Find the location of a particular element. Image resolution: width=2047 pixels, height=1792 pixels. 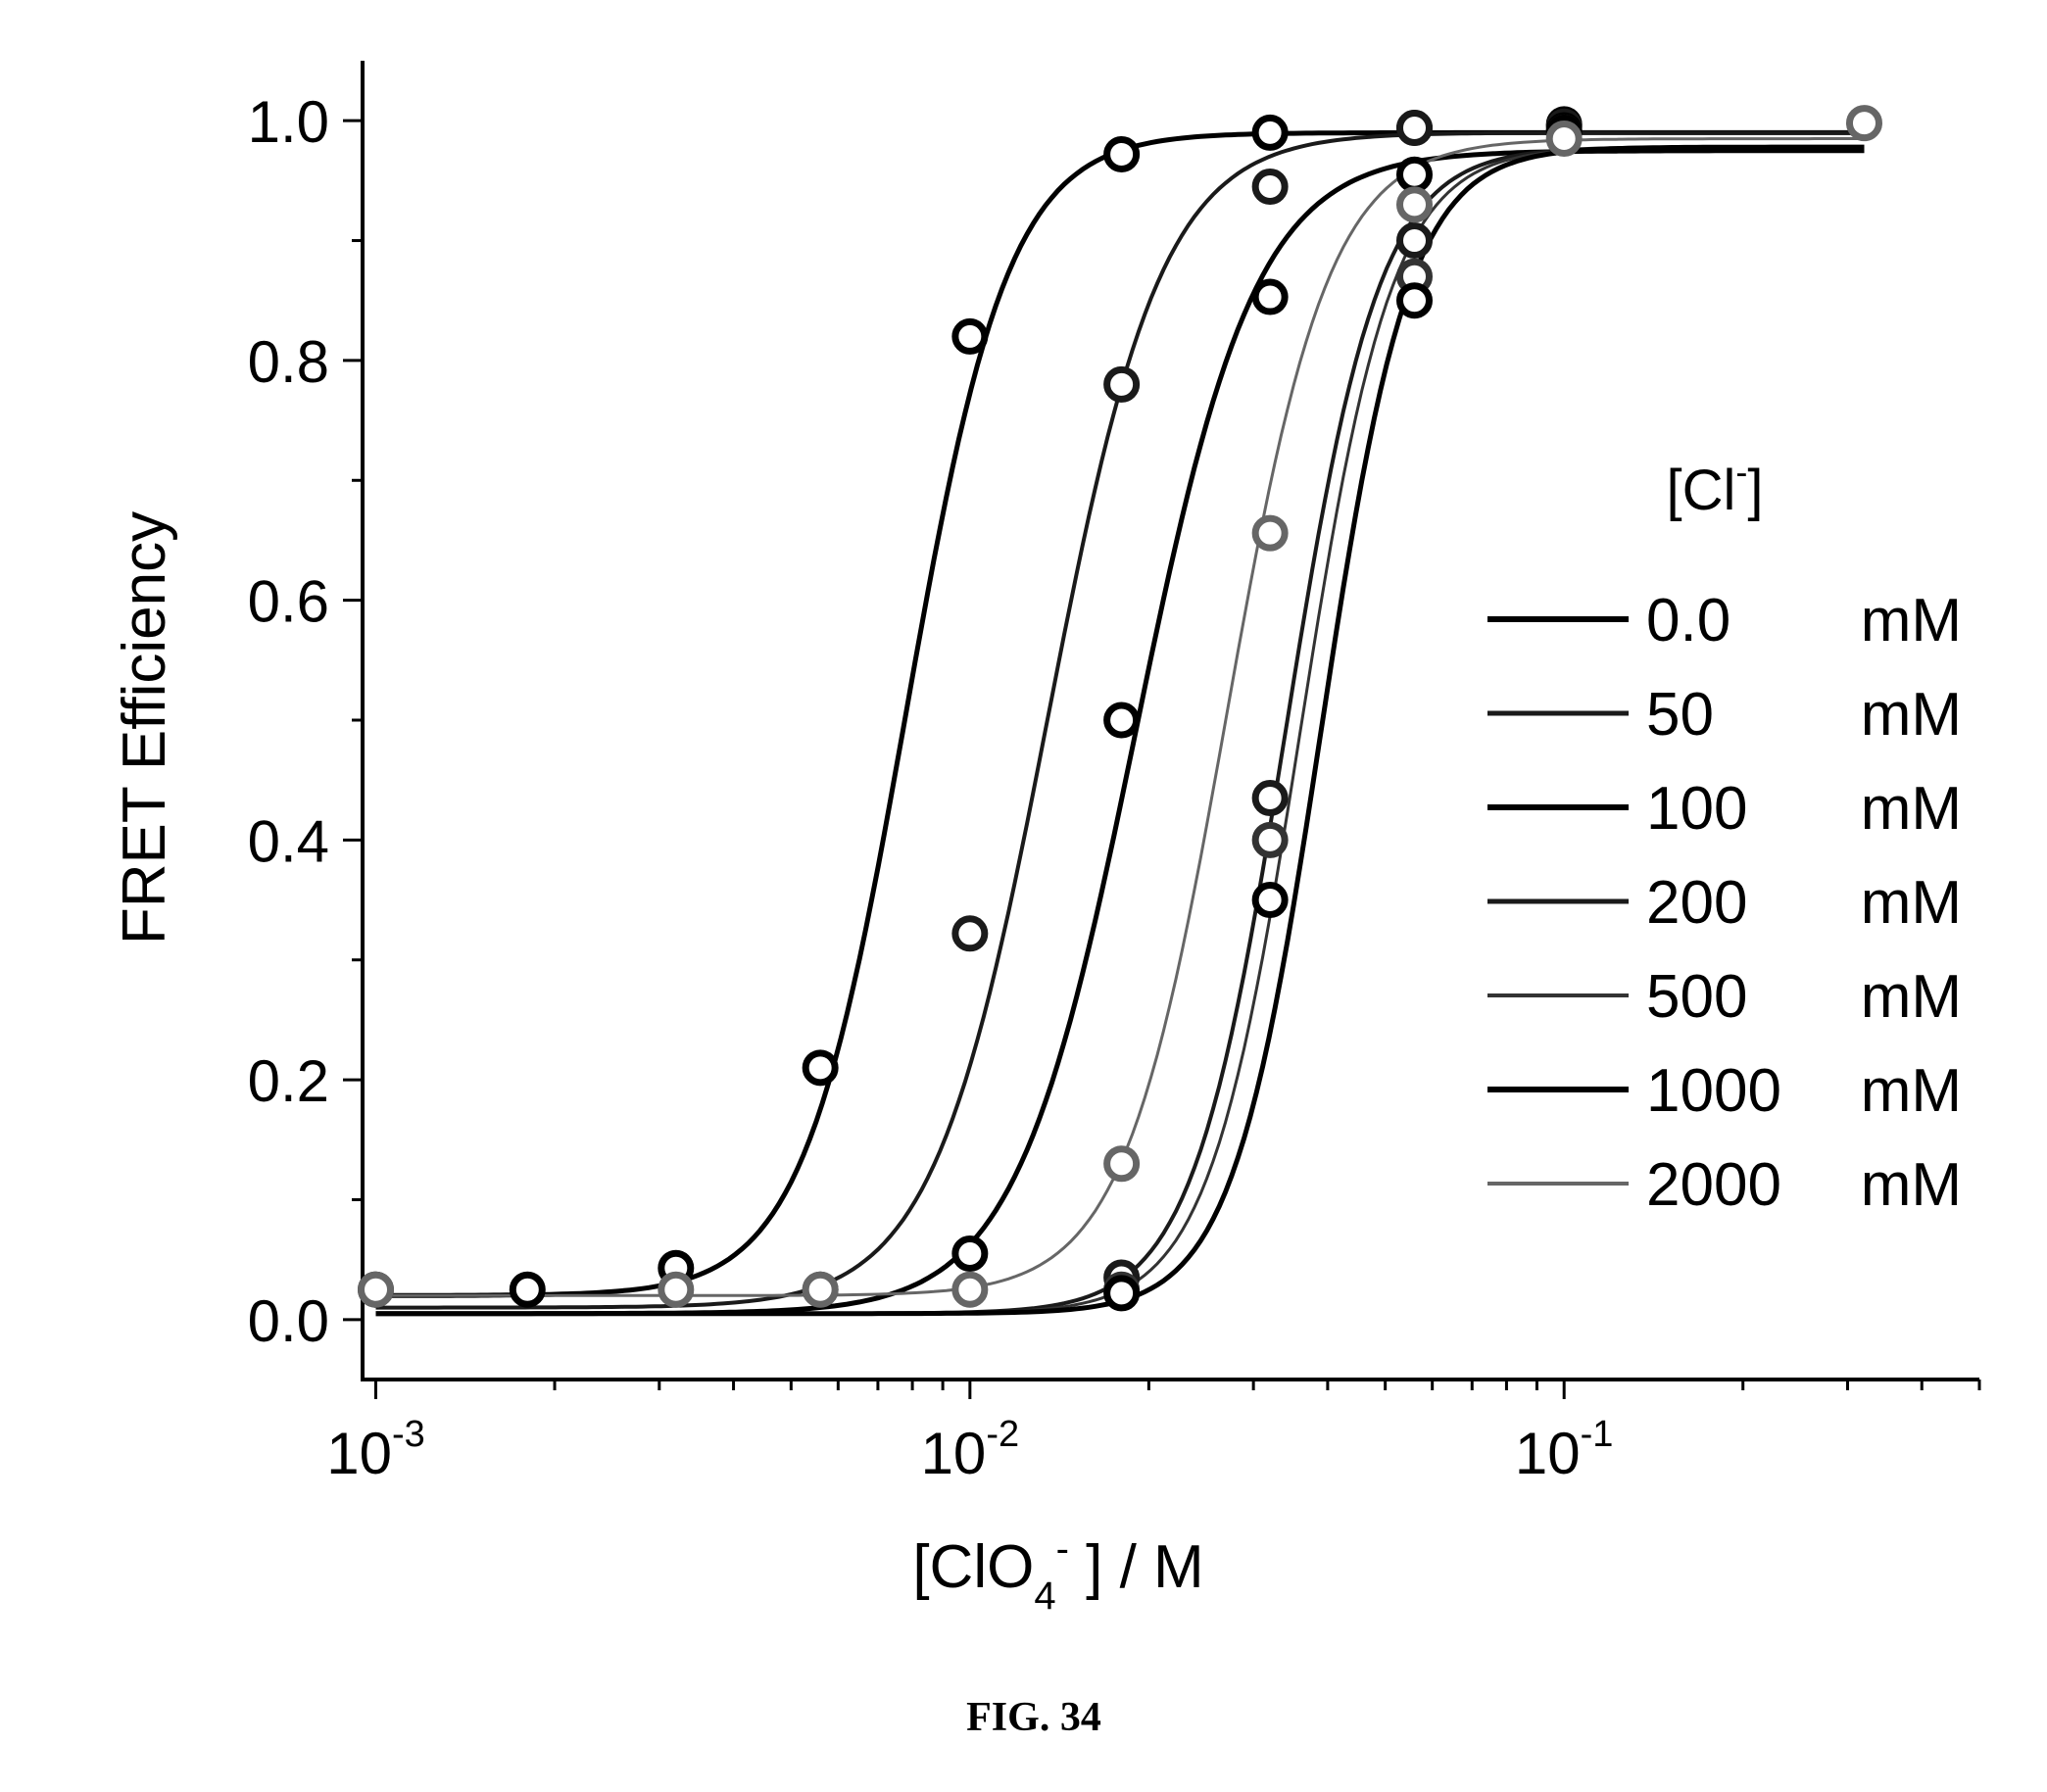

legend-entry-name: 1000 is located at coordinates (1713, 1091).